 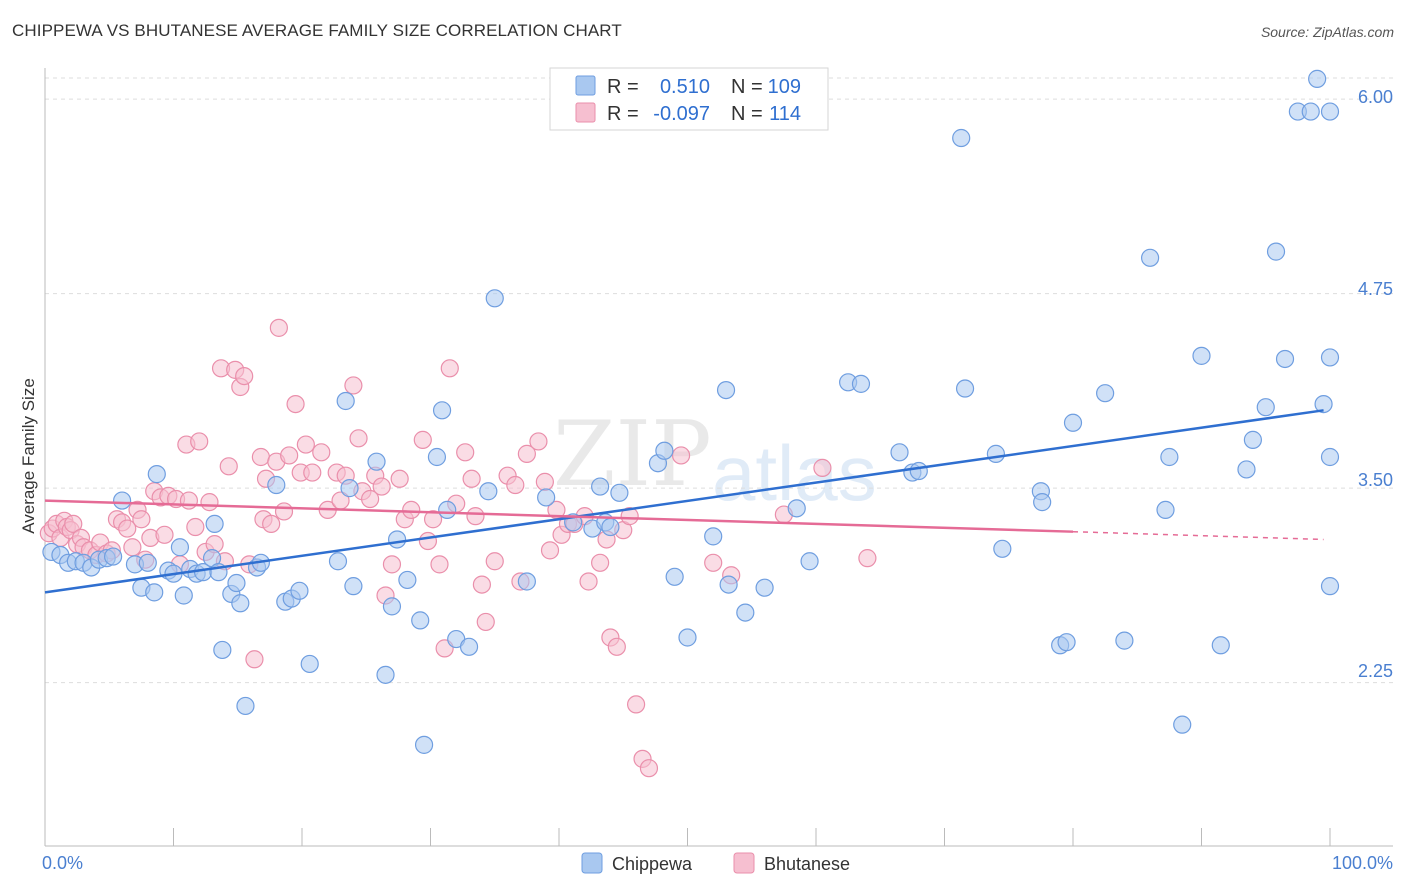 What do you see at coordinates (1375, 671) in the screenshot?
I see `y-tick-label: 2.25` at bounding box center [1375, 671].